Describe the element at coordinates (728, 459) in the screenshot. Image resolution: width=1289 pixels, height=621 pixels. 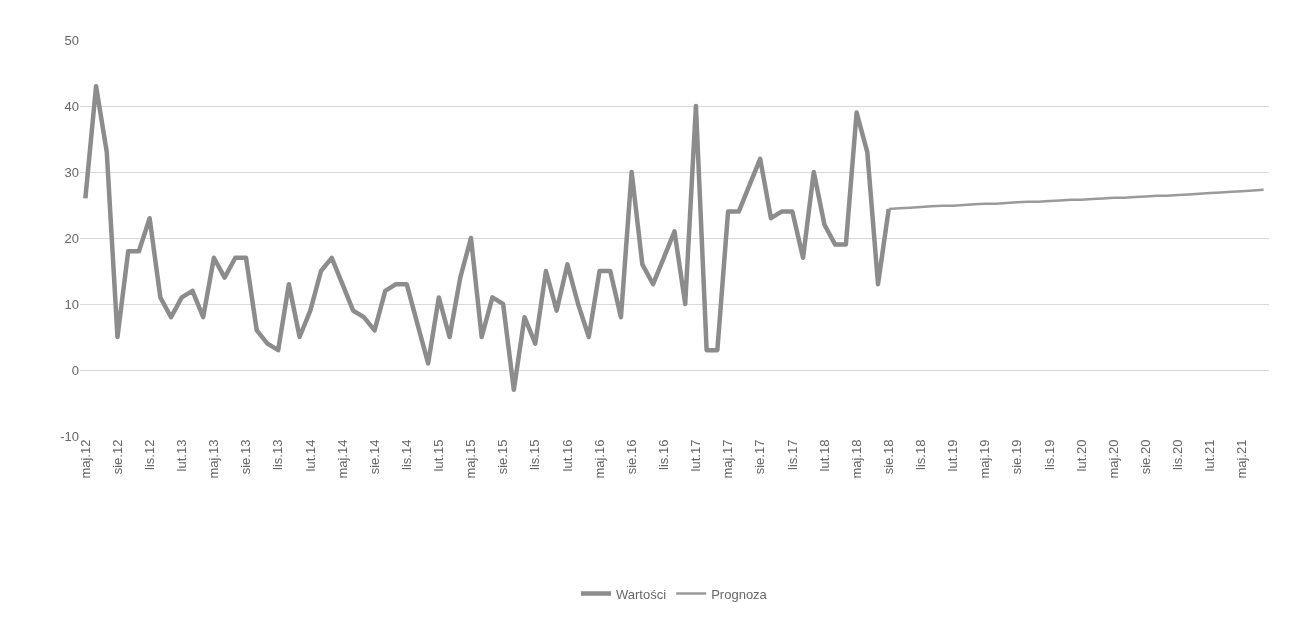
I see `x-tick-label: maj.17` at that location.